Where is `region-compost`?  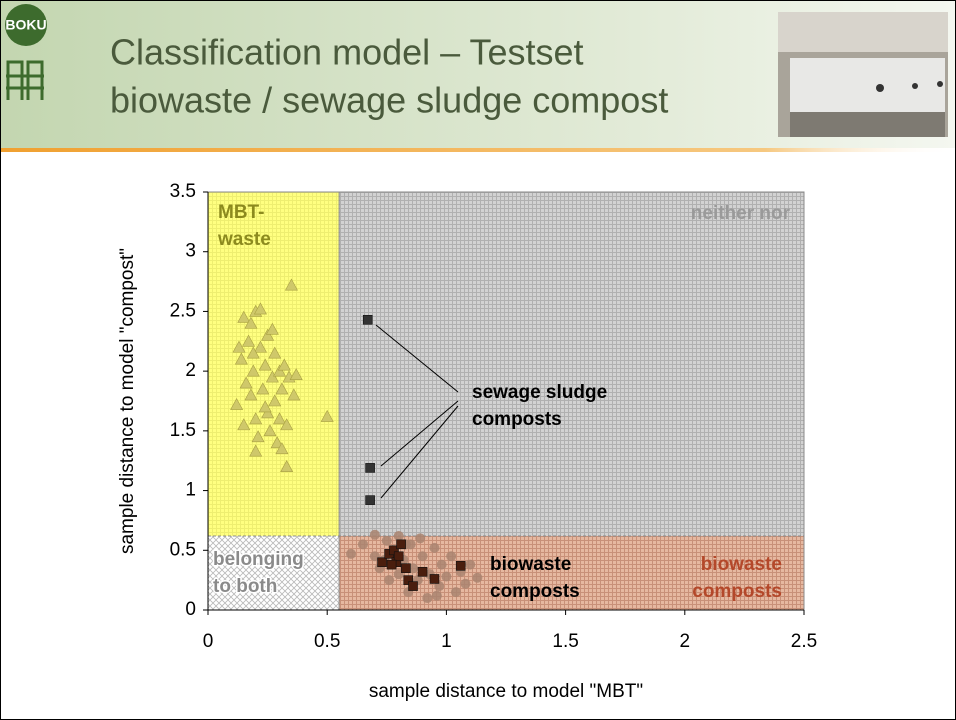
region-compost is located at coordinates (571, 572).